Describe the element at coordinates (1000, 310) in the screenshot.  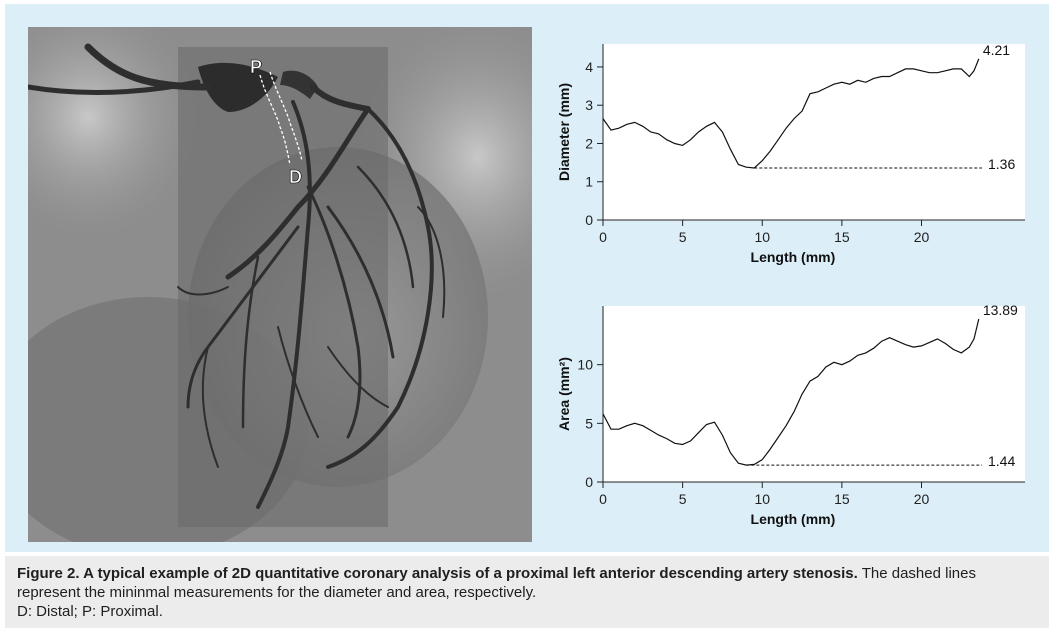
I see `max-value-label: 13.89` at that location.